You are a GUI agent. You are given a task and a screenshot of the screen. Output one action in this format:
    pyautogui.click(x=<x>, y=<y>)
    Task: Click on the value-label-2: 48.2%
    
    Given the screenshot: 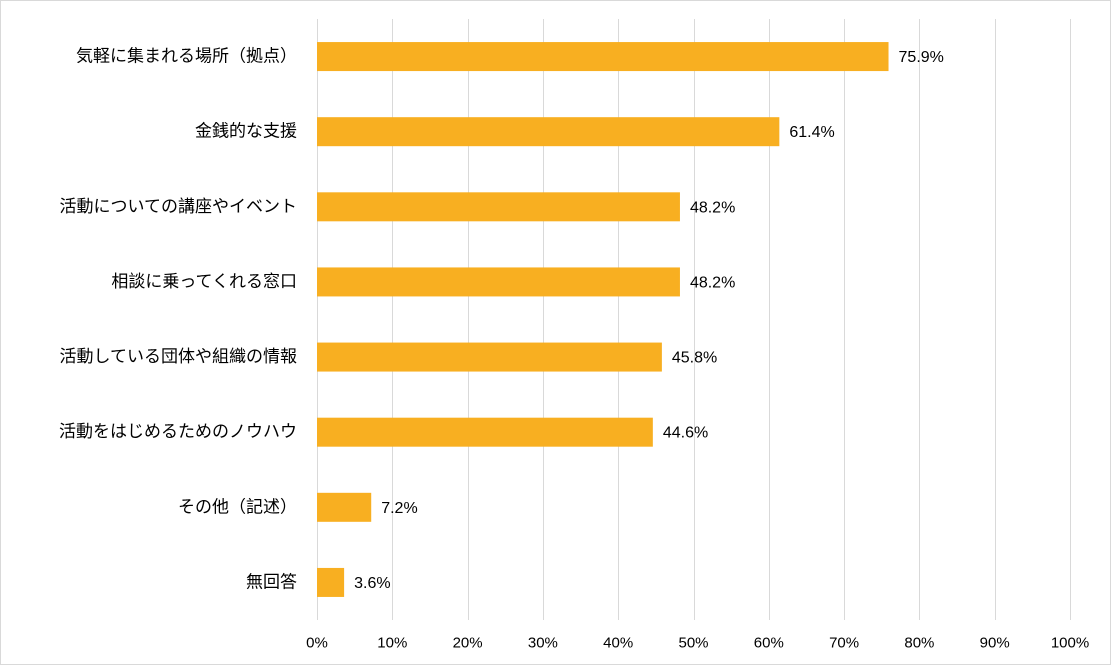 What is the action you would take?
    pyautogui.click(x=712, y=207)
    